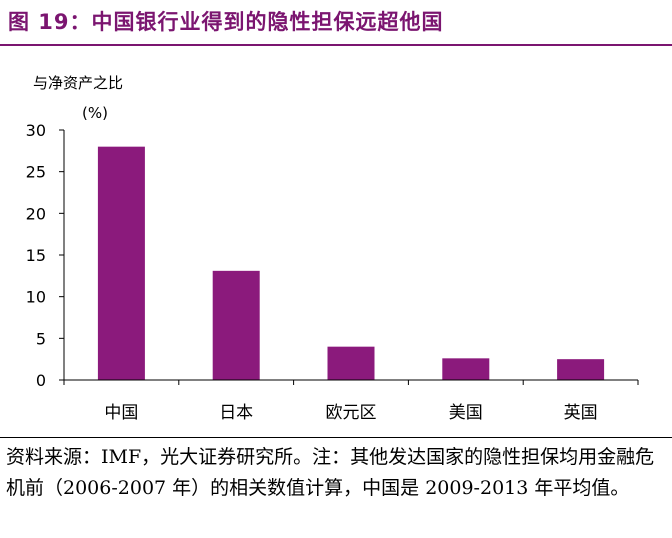 The image size is (672, 538). I want to click on x-tick-label: 日本, so click(236, 413).